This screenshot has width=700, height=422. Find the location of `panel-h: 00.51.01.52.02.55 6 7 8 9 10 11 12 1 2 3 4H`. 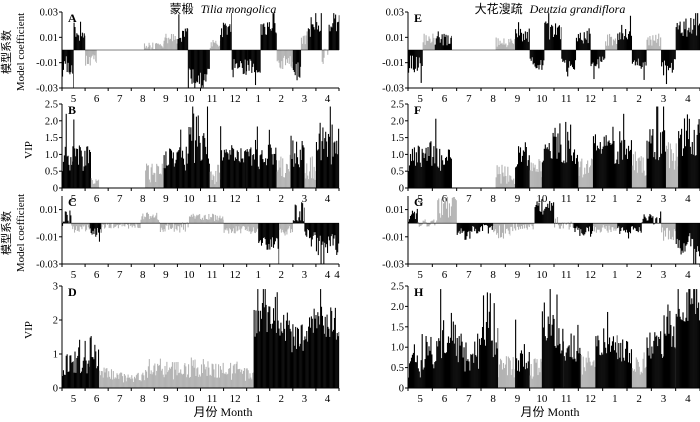

panel-h: 00.51.01.52.02.55 6 7 8 9 10 11 12 1 2 3 4H is located at coordinates (545, 343).